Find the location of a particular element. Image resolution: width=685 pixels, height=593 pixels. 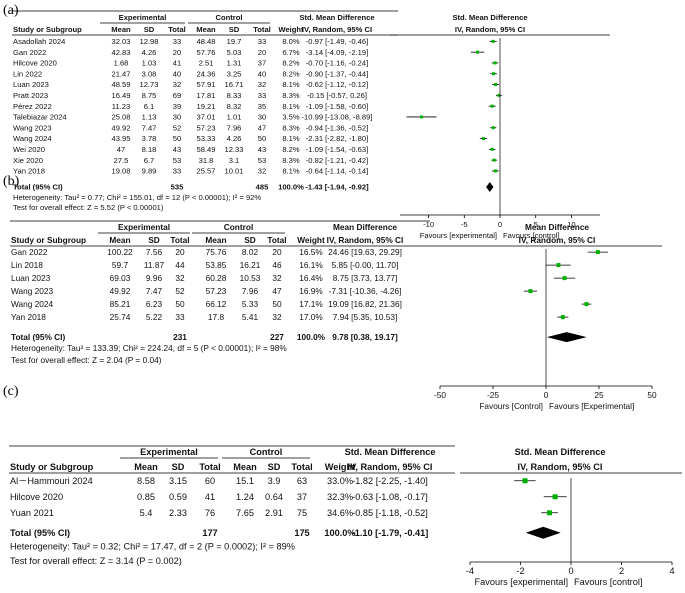

panel-b-study-name: Luan 2023 is located at coordinates (31, 278).